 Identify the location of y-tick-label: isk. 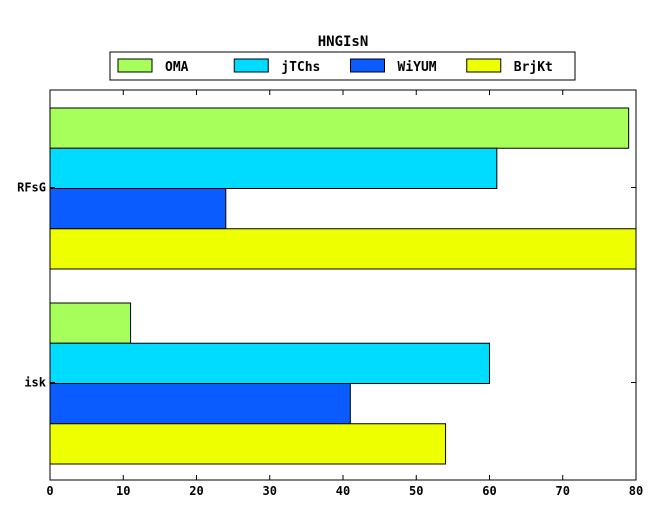
(35, 383).